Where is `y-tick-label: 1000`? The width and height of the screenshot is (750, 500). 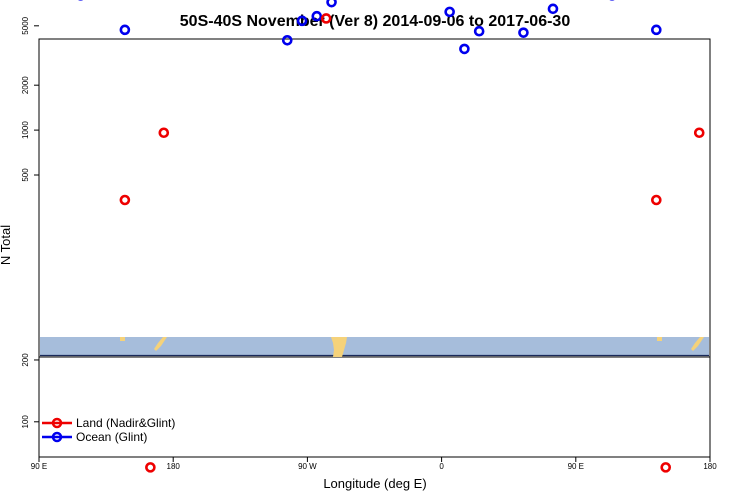 y-tick-label: 1000 is located at coordinates (25, 130).